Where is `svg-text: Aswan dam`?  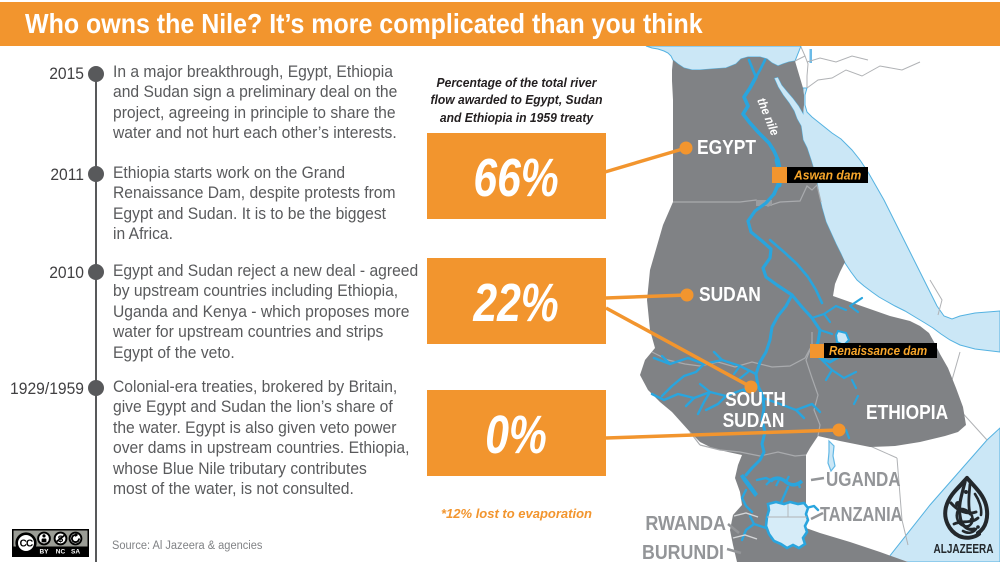 svg-text: Aswan dam is located at coordinates (827, 175).